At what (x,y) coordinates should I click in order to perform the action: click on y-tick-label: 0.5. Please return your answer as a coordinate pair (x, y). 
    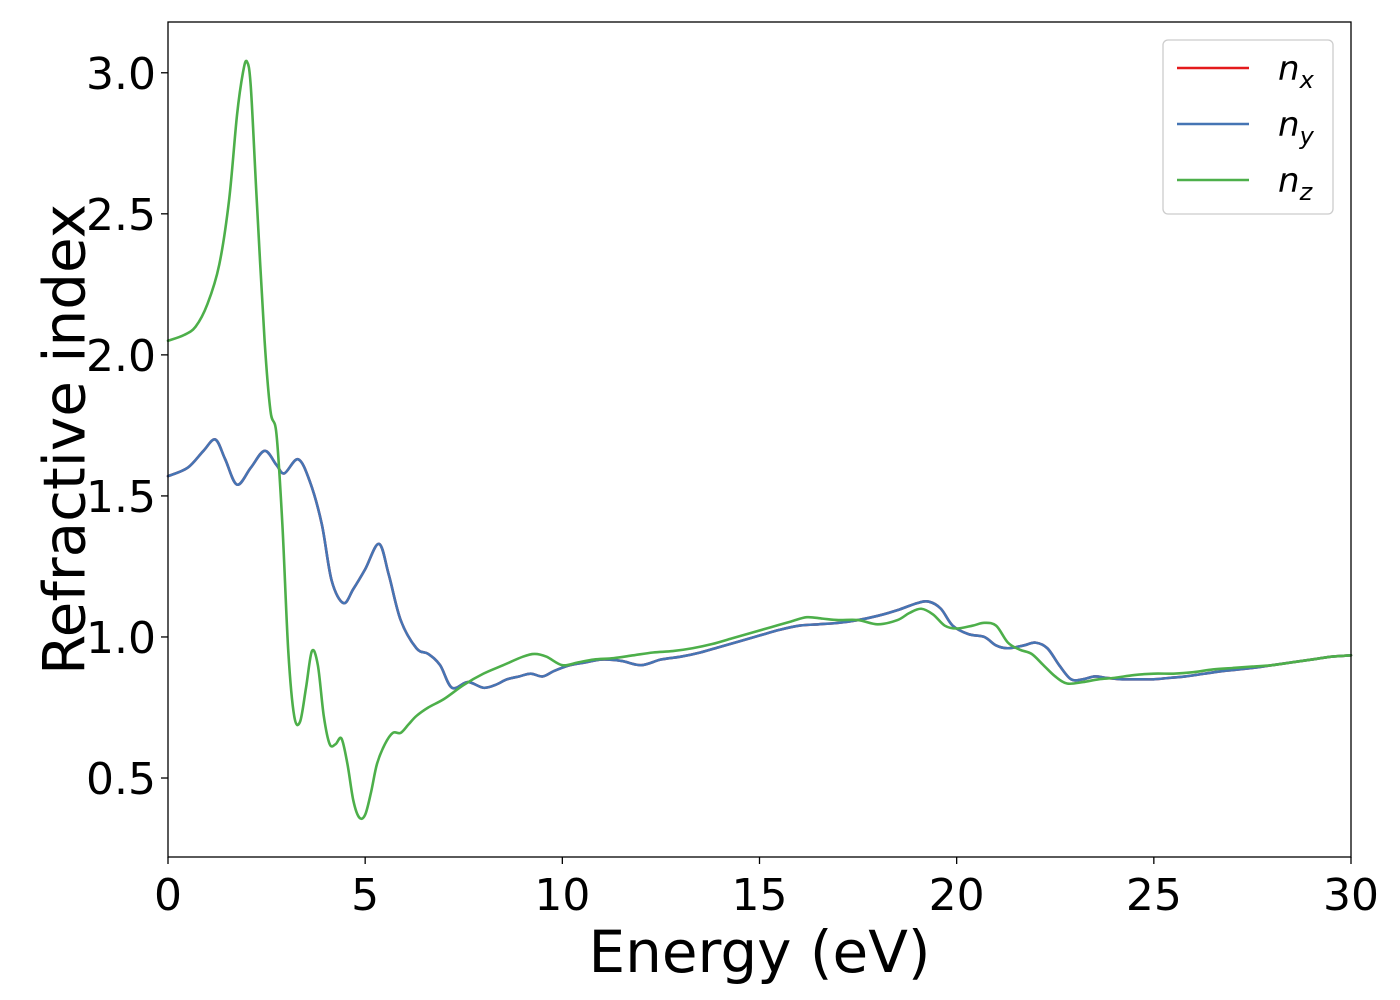
    Looking at the image, I should click on (121, 779).